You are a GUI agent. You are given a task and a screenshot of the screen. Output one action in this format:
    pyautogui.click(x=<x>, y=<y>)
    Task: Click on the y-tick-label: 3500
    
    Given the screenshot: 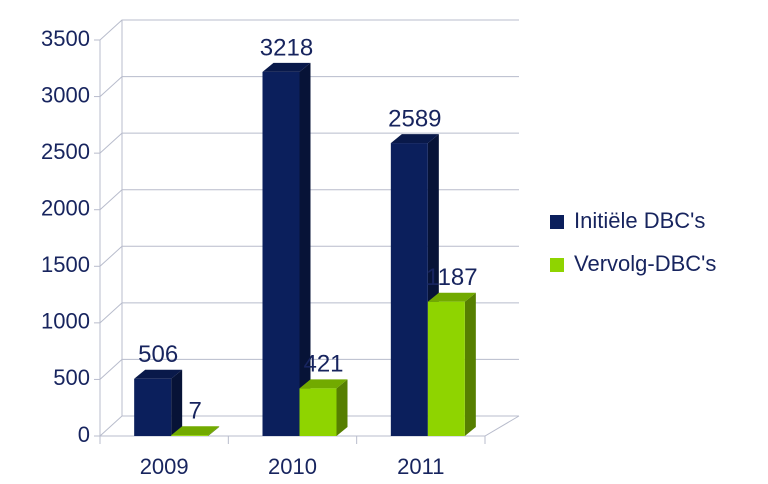 What is the action you would take?
    pyautogui.click(x=65, y=38)
    